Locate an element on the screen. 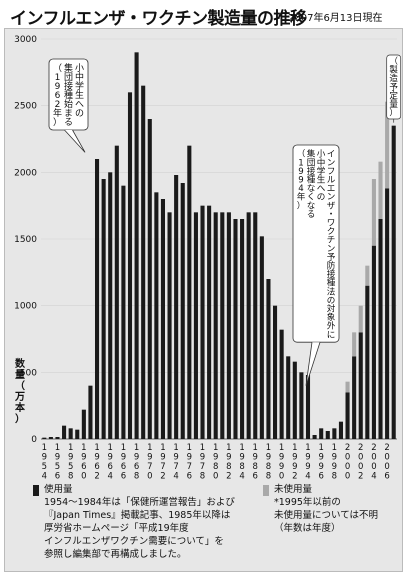 The height and width of the screenshot is (575, 405). bar-unused-2000 is located at coordinates (347, 387).